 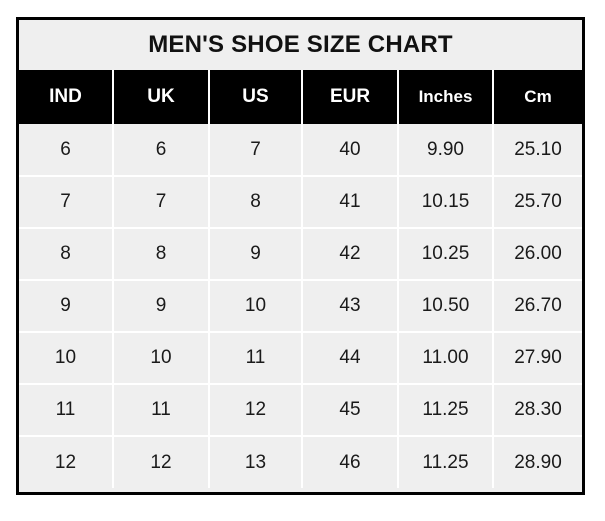 I want to click on cell-eur: 45, so click(x=350, y=410).